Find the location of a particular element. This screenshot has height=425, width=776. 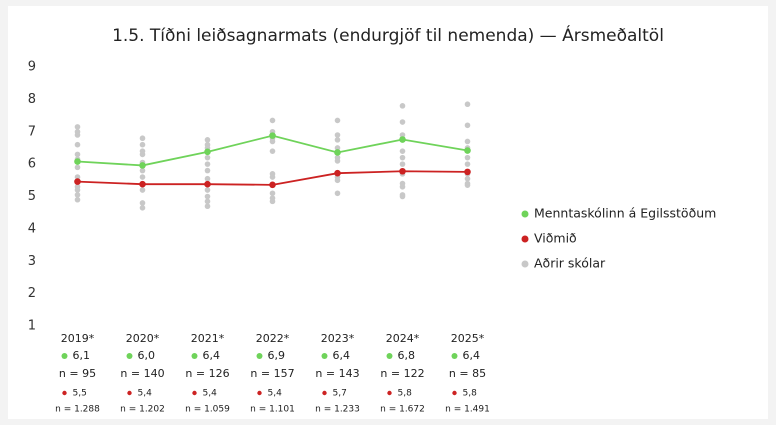

n-label: n = 157 is located at coordinates (272, 373).